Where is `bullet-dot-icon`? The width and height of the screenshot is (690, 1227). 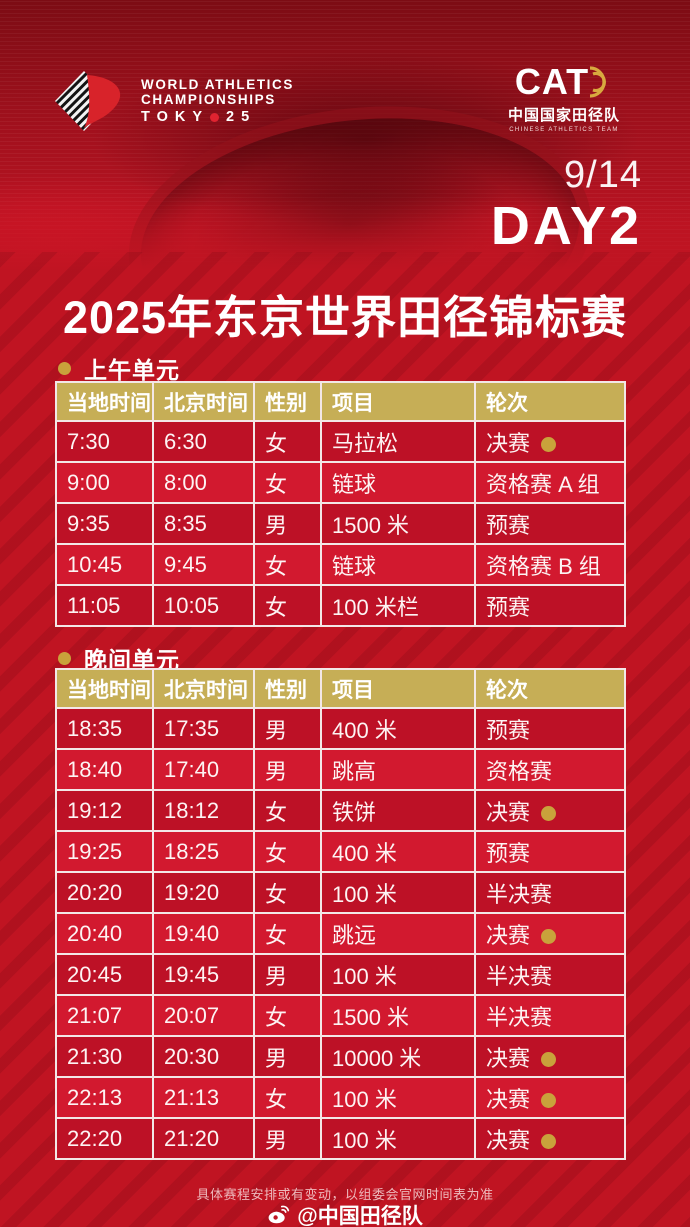
bullet-dot-icon is located at coordinates (64, 658).